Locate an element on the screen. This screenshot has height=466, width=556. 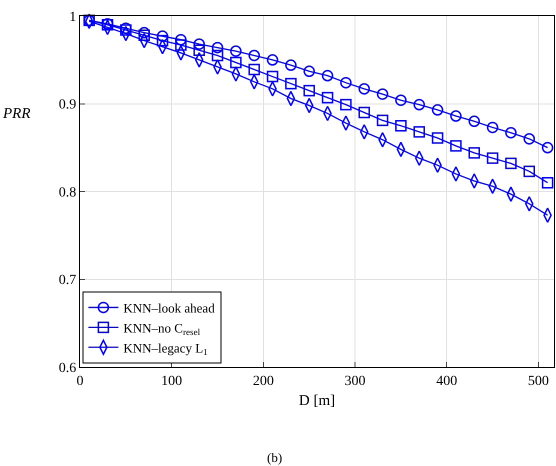
y-tick-label: 0.8 is located at coordinates (67, 192).